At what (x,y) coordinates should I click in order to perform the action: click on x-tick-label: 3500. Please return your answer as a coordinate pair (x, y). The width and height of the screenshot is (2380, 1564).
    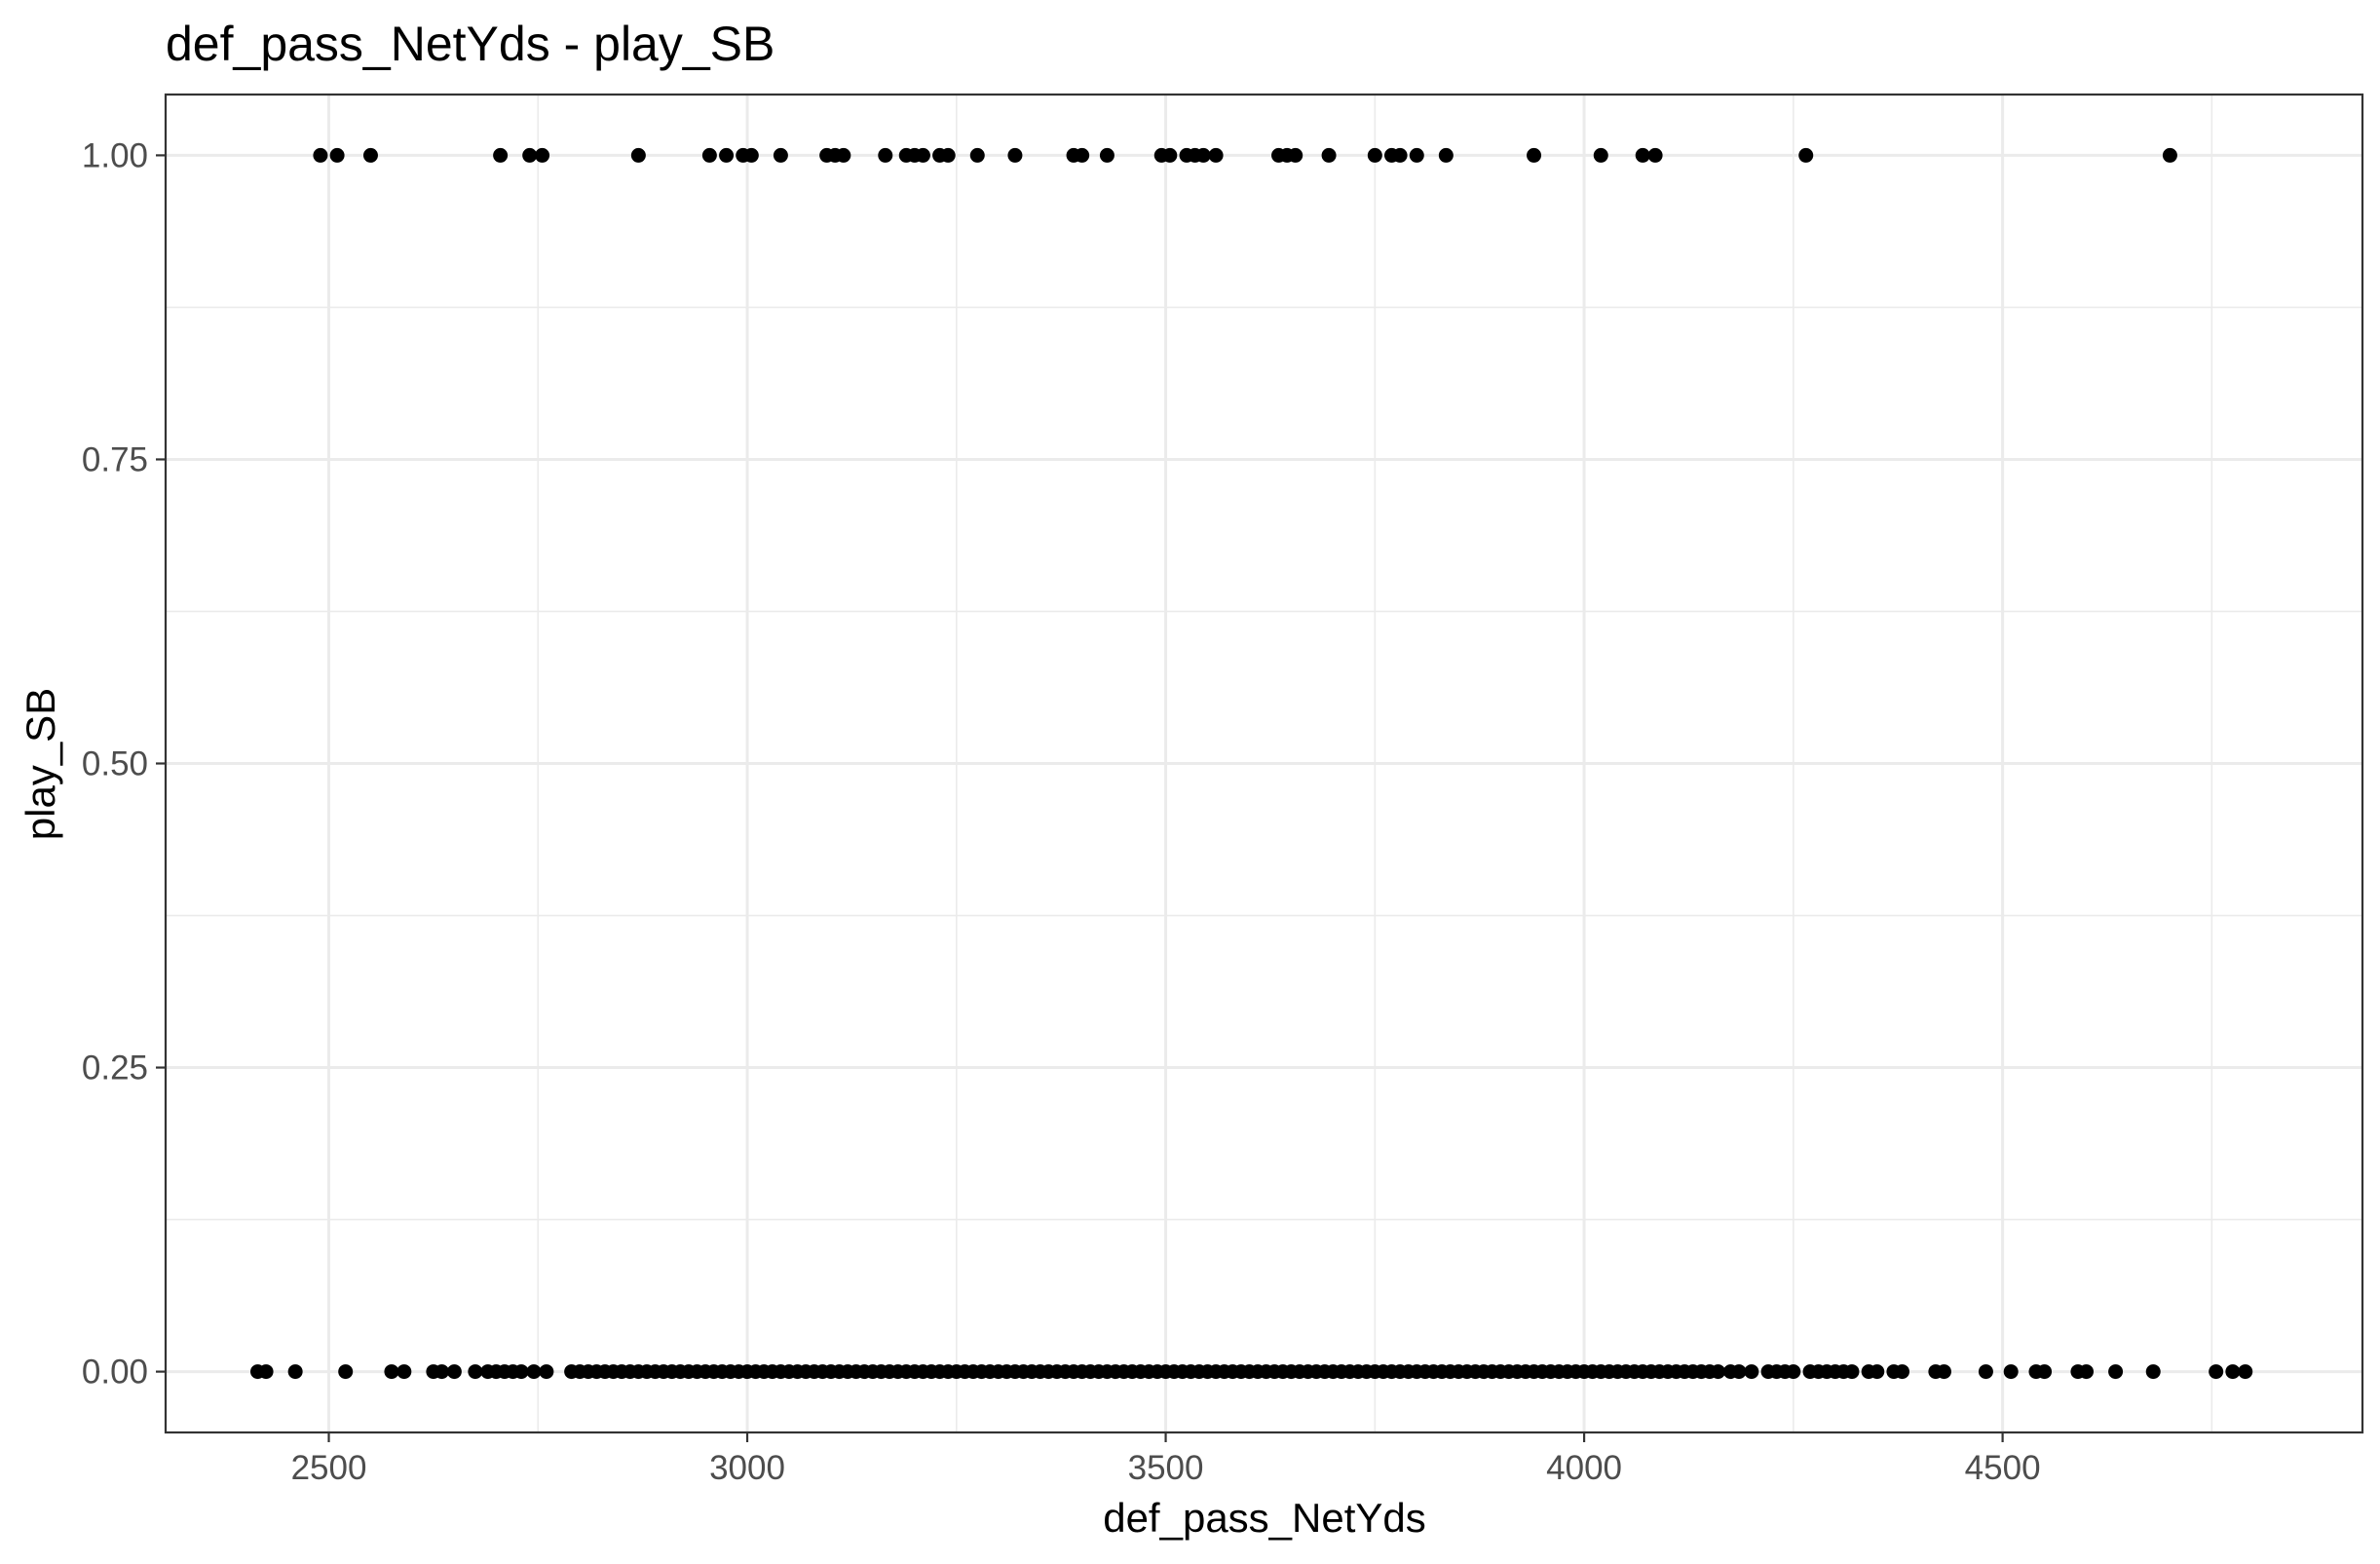
    Looking at the image, I should click on (1166, 1468).